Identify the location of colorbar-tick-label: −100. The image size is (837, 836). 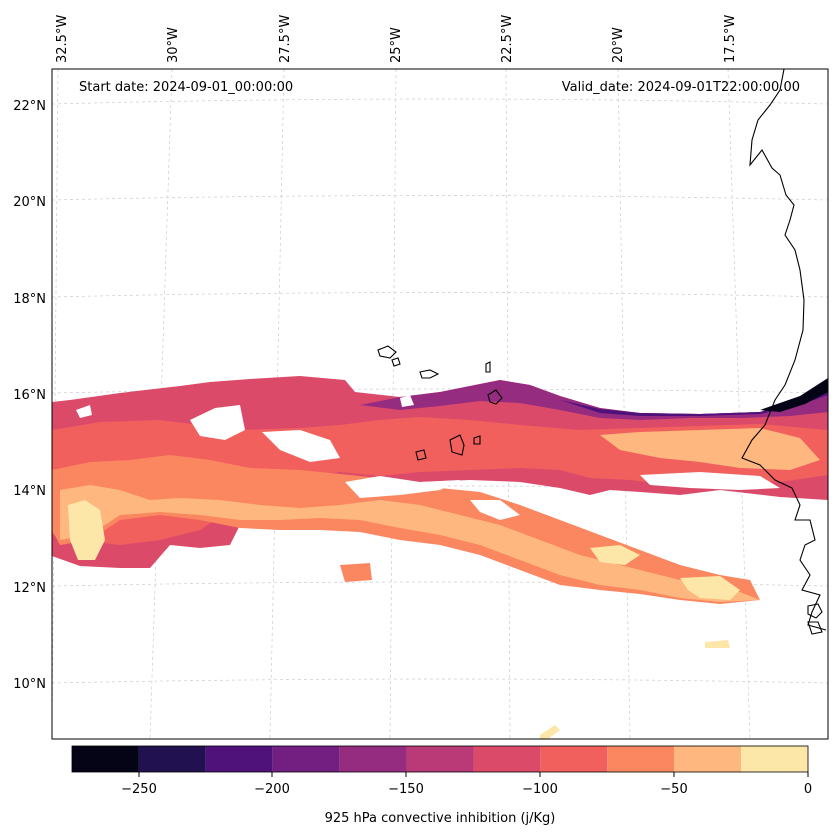
(540, 789).